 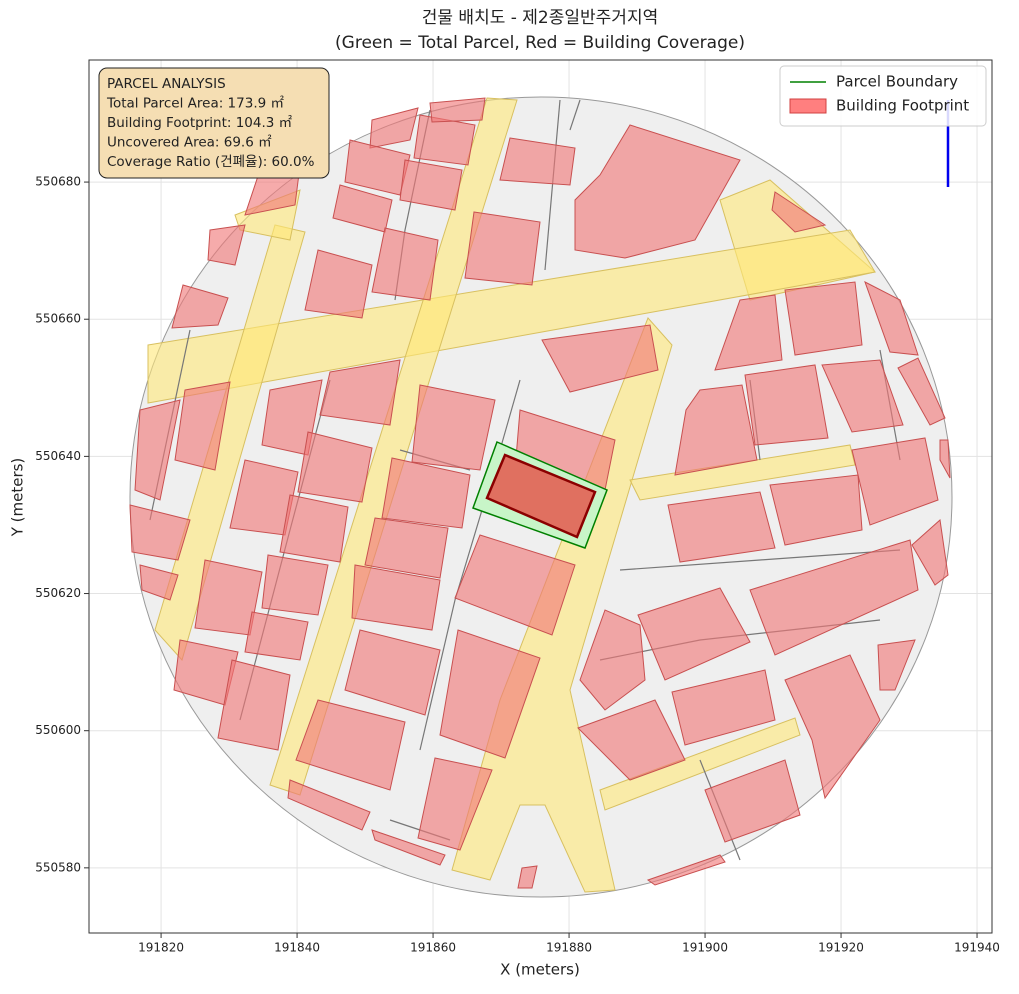 What do you see at coordinates (58, 867) in the screenshot?
I see `y-tick-label: 550580` at bounding box center [58, 867].